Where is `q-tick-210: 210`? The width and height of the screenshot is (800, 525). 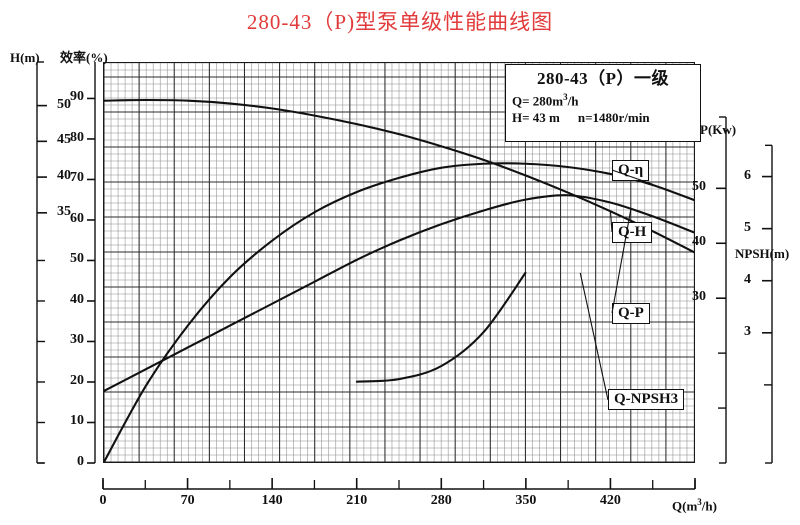 q-tick-210: 210 is located at coordinates (357, 500).